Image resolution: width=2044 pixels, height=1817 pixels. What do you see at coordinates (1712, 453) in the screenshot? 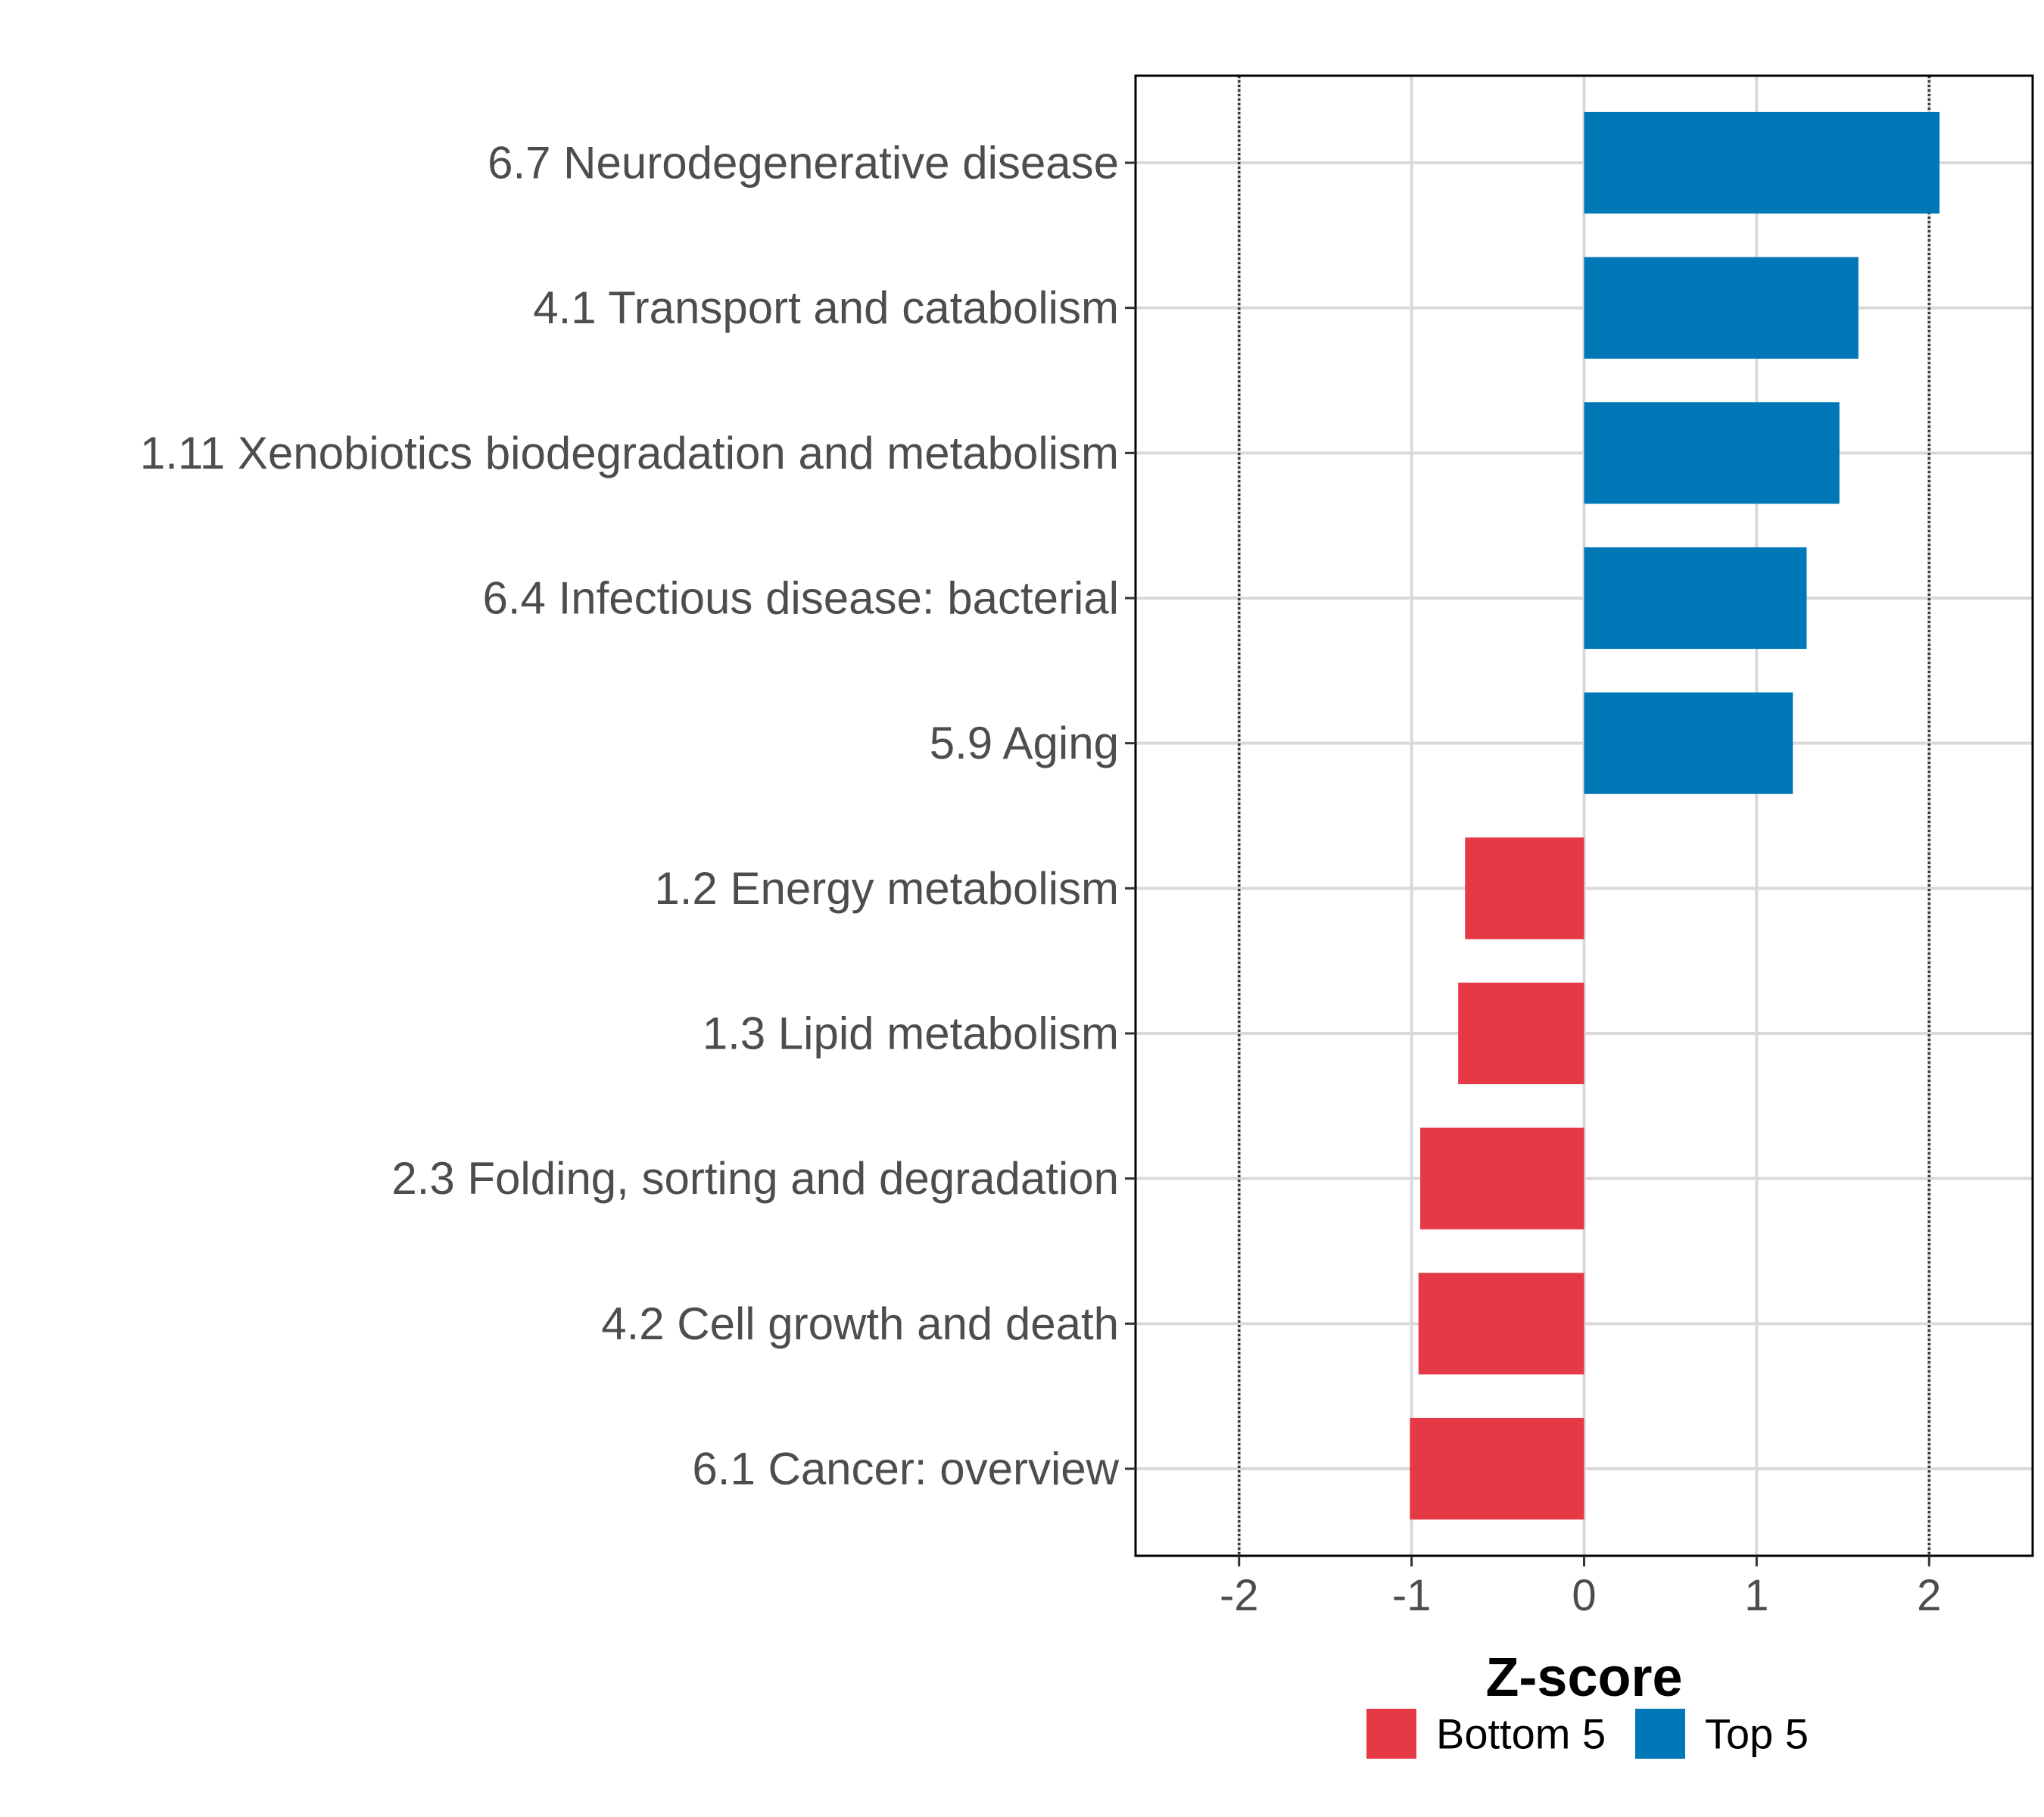
I see `bar-1-11-xenobiotics-biodegradation-and-metabolism` at bounding box center [1712, 453].